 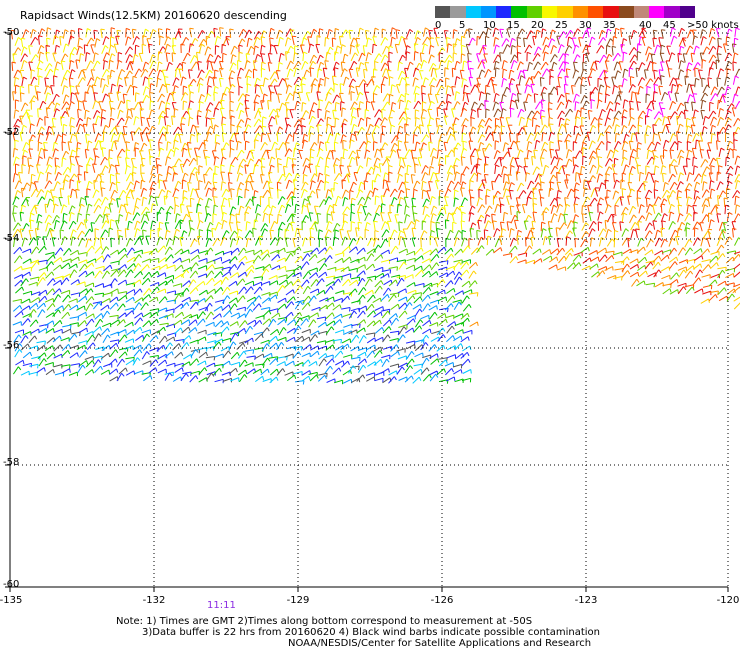 What do you see at coordinates (585, 25) in the screenshot?
I see `legend-label: 30` at bounding box center [585, 25].